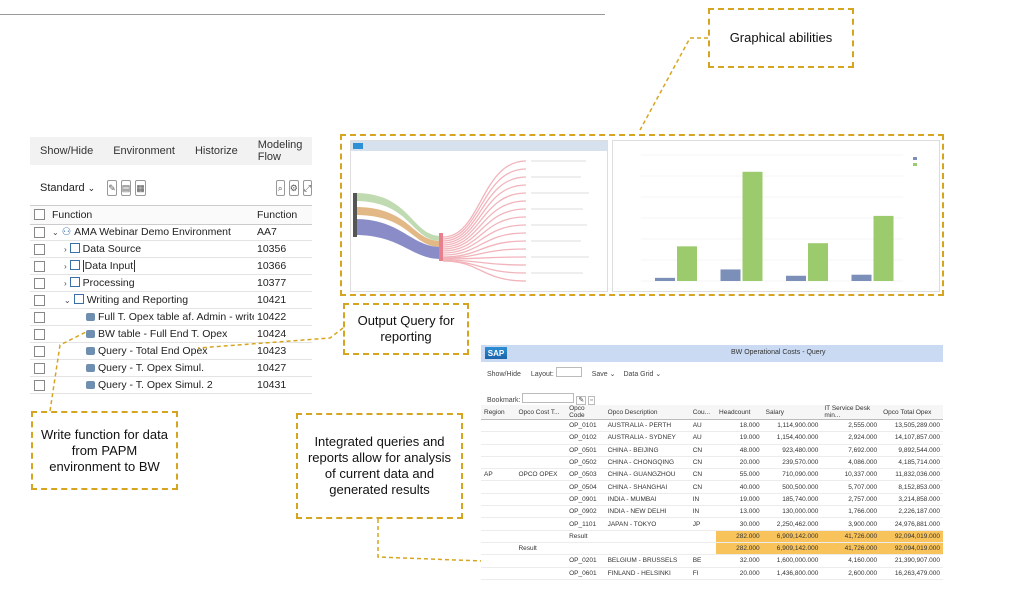 This screenshot has height=607, width=1024. I want to click on tree-row: ⌄ Writing and Reporting 10421, so click(171, 300).